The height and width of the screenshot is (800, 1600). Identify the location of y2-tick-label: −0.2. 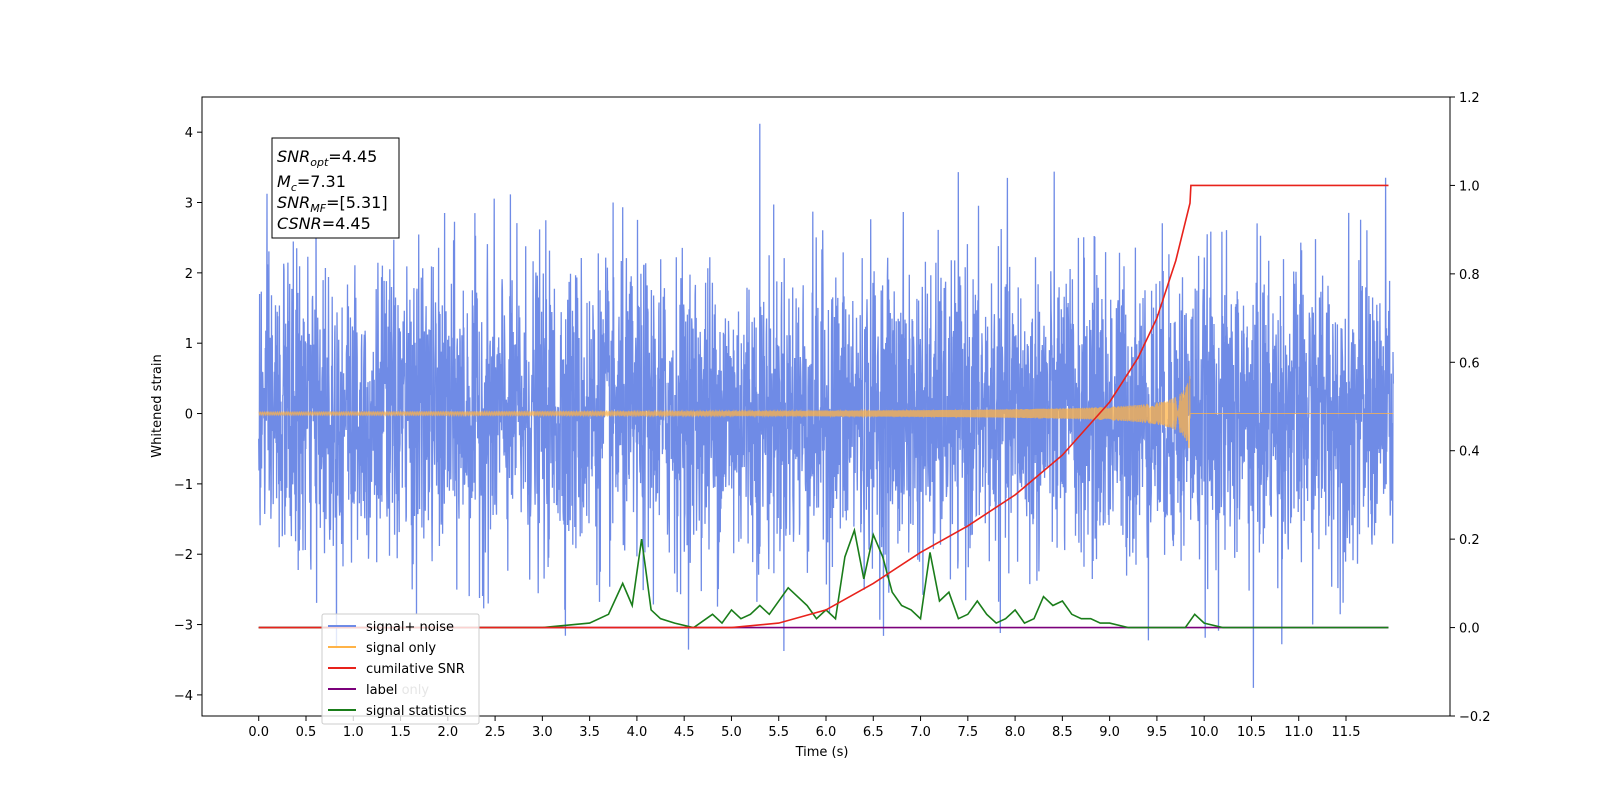
(1475, 717).